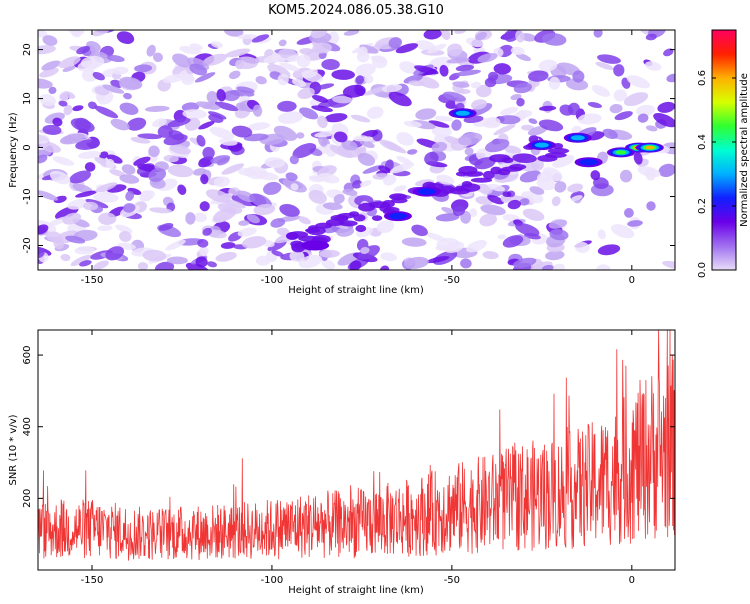 The image size is (750, 604). Describe the element at coordinates (27, 355) in the screenshot. I see `y-tick-label: 600` at that location.